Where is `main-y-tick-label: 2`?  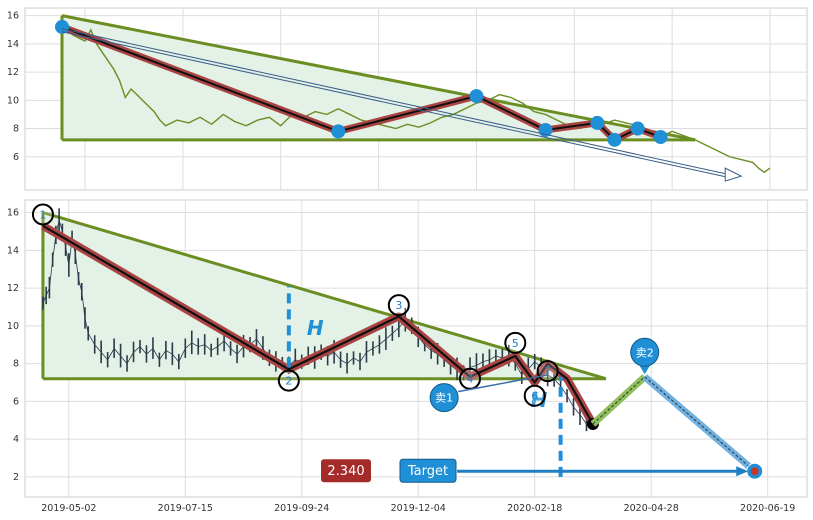
main-y-tick-label: 2 is located at coordinates (16, 477).